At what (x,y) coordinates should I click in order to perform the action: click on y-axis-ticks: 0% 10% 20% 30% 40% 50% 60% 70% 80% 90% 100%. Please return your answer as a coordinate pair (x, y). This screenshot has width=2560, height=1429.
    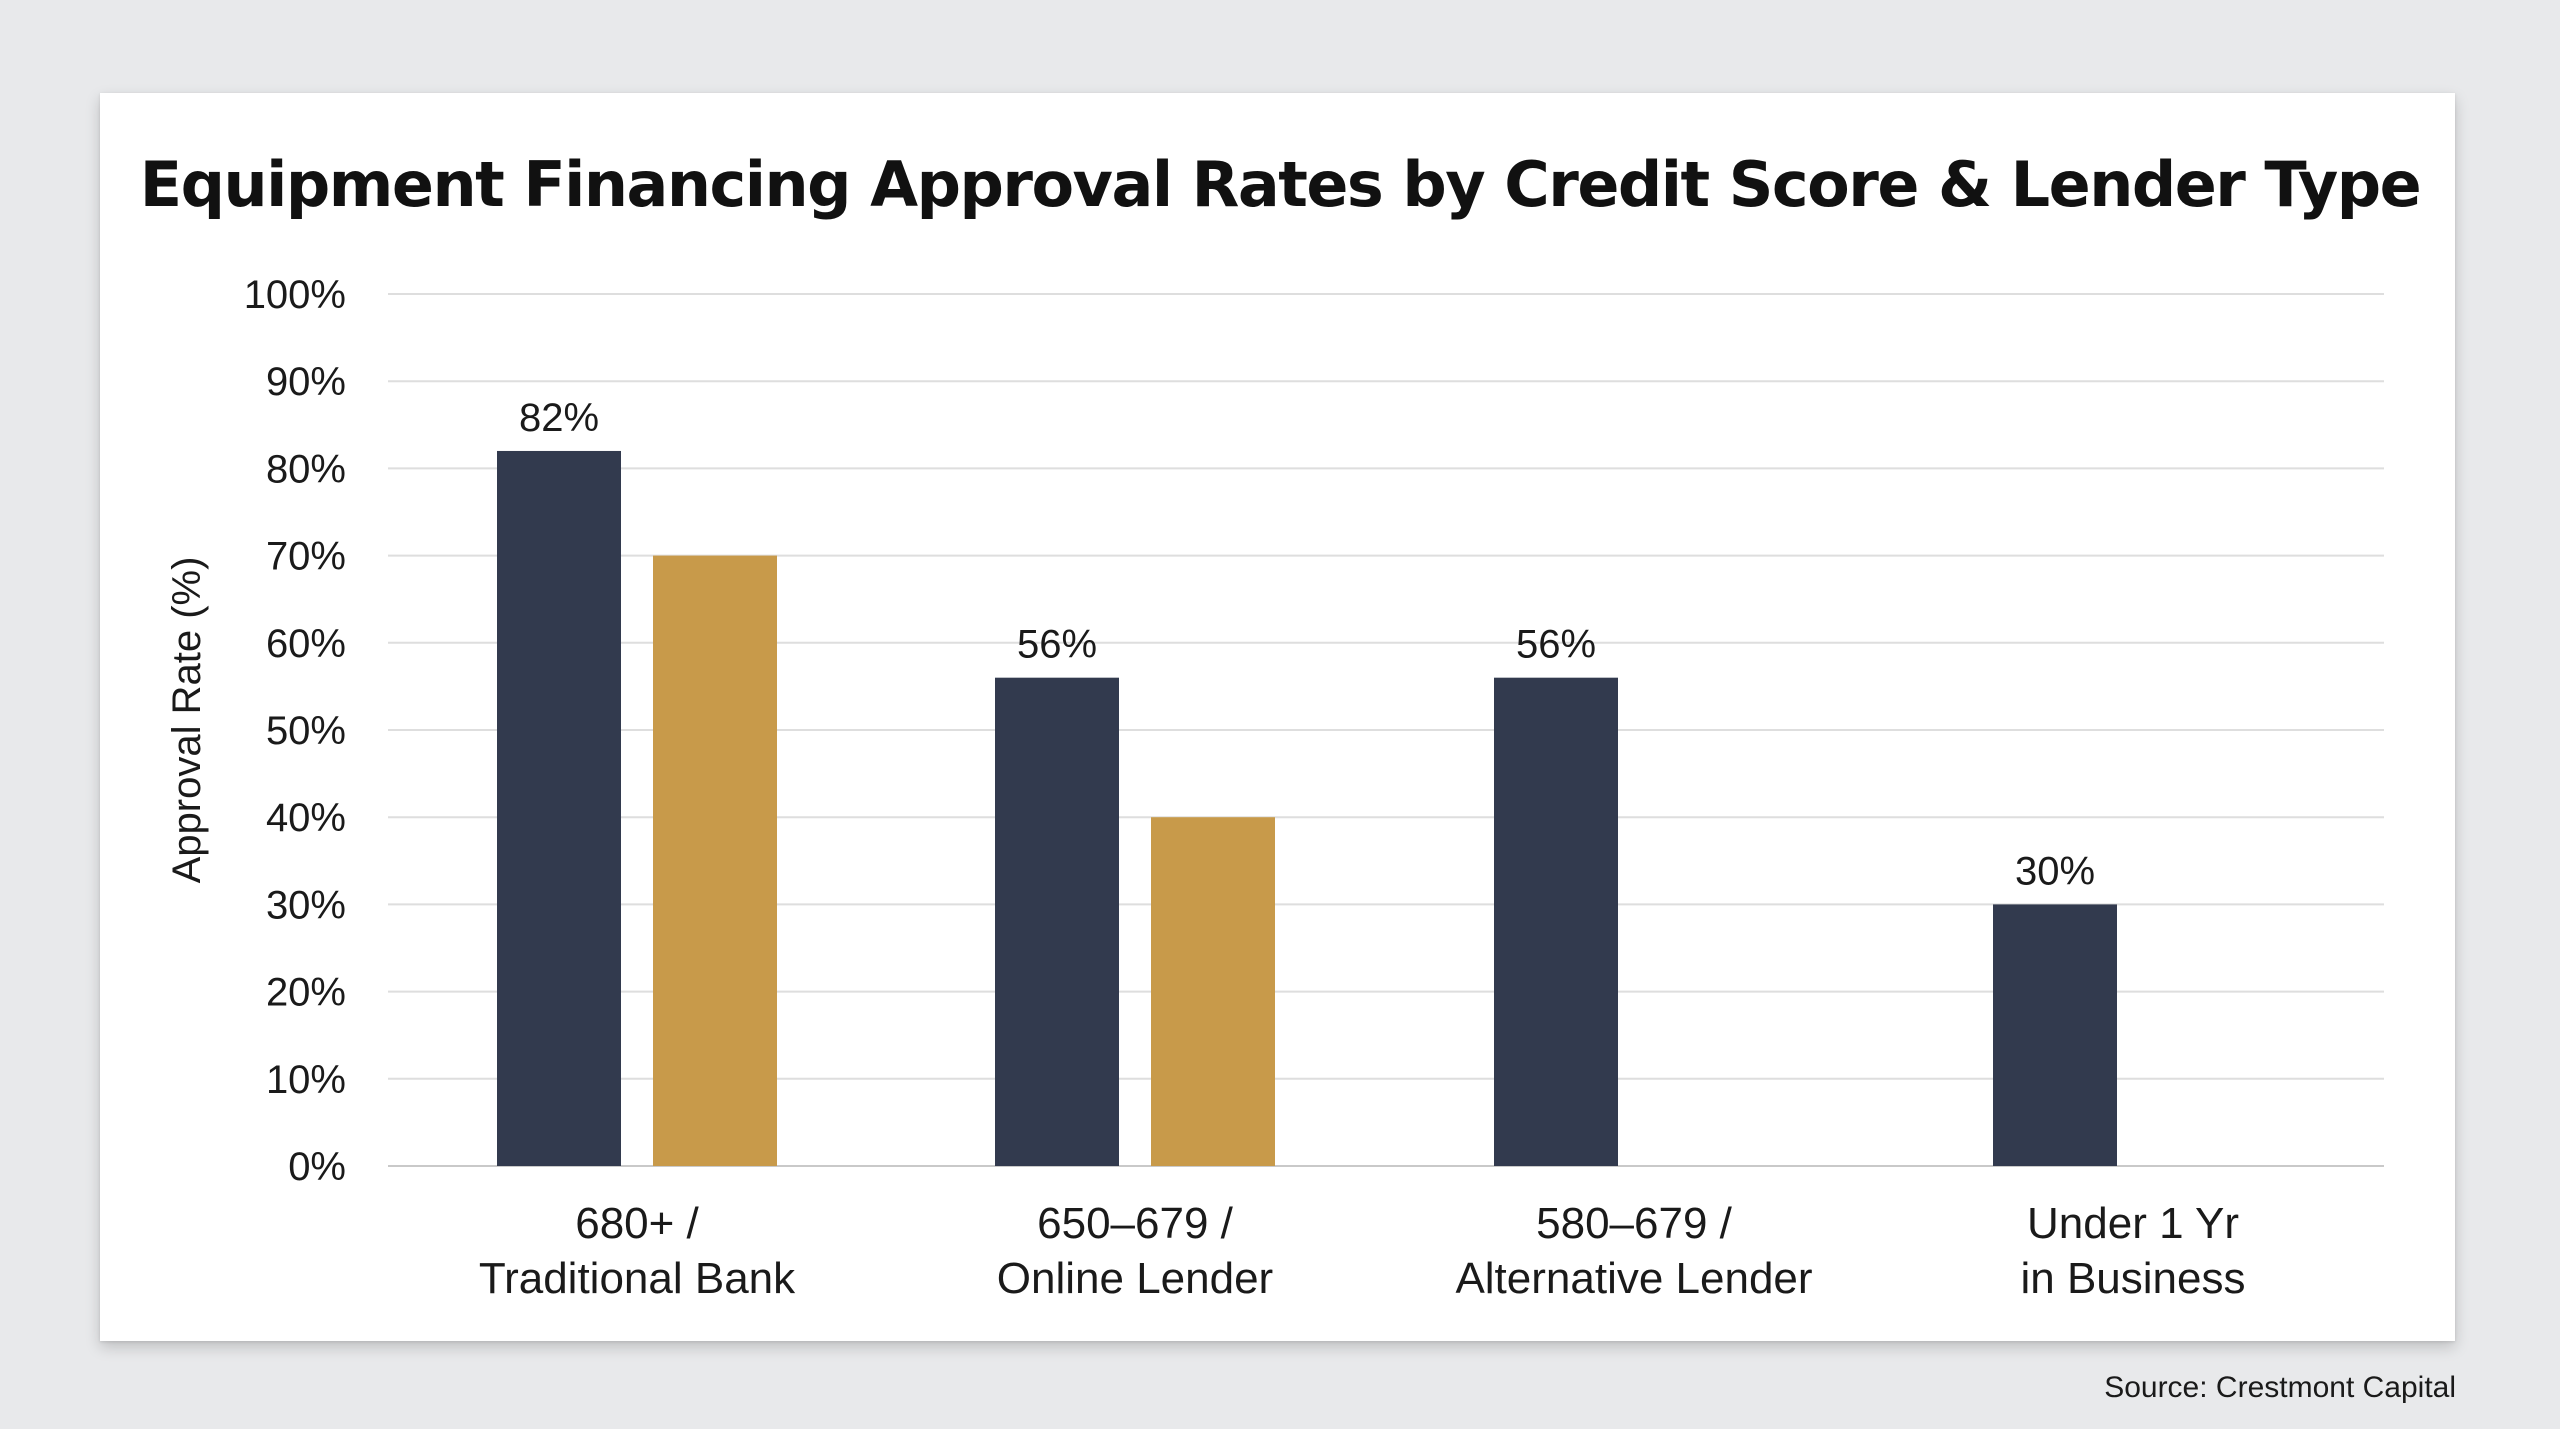
    Looking at the image, I should click on (295, 731).